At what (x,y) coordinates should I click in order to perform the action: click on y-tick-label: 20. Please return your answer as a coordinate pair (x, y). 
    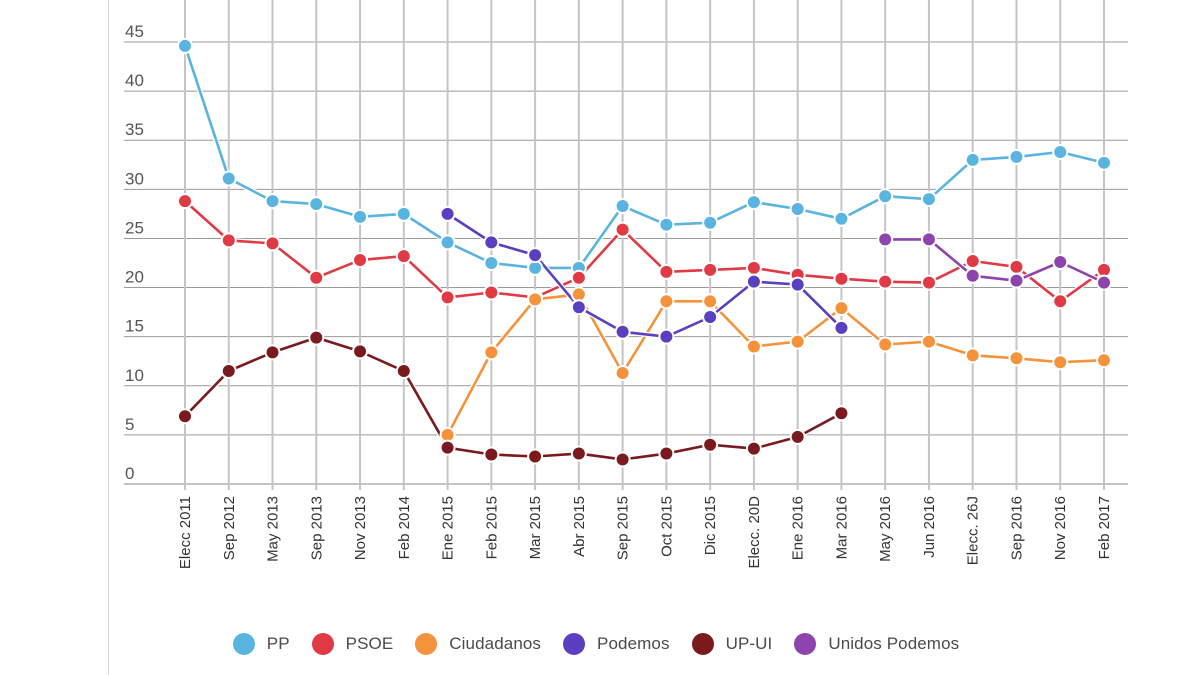
    Looking at the image, I should click on (134, 277).